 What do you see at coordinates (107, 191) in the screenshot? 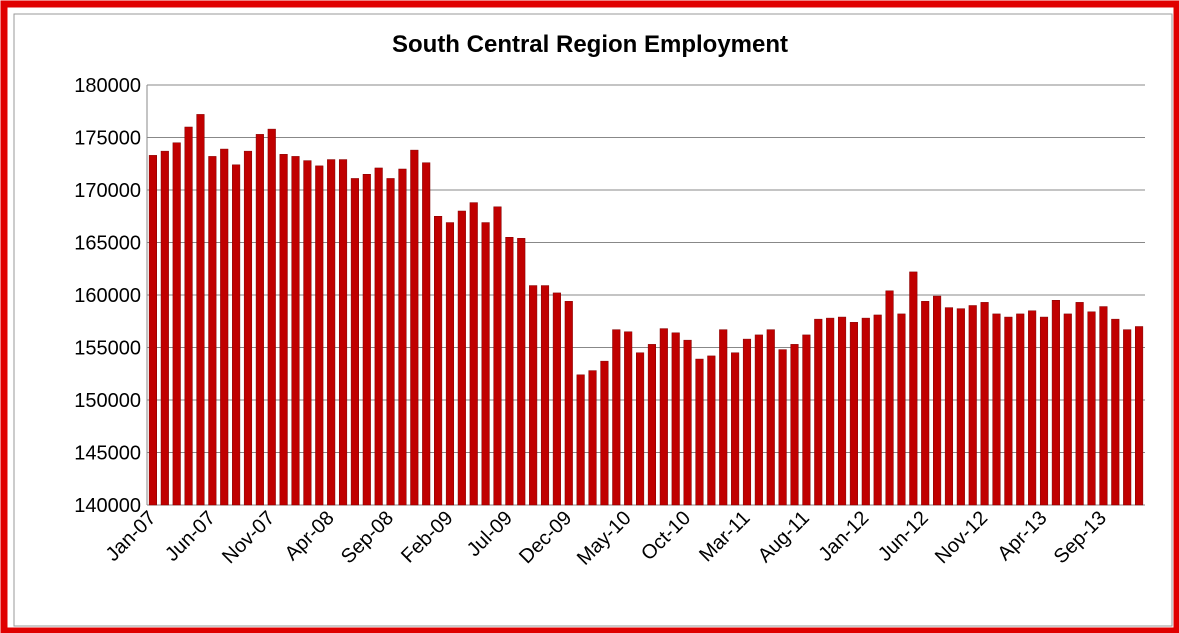
I see `y-tick-label: 170000` at bounding box center [107, 191].